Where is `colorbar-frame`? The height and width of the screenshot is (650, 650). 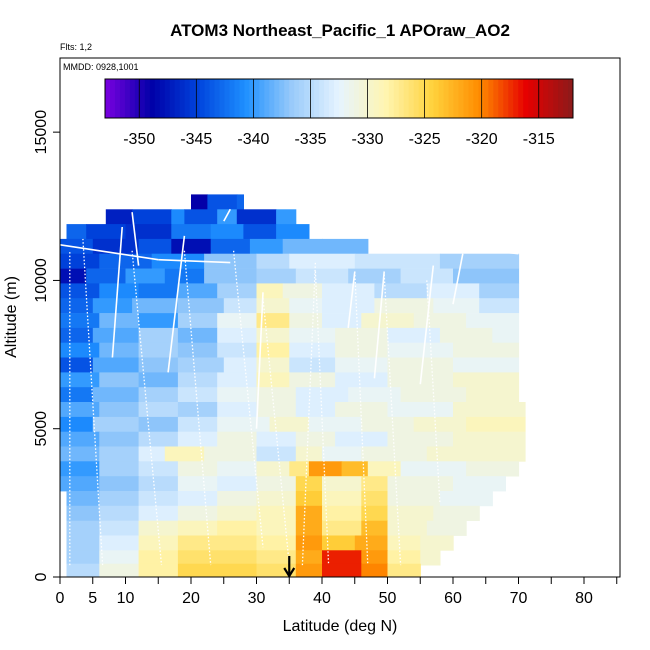 colorbar-frame is located at coordinates (339, 98).